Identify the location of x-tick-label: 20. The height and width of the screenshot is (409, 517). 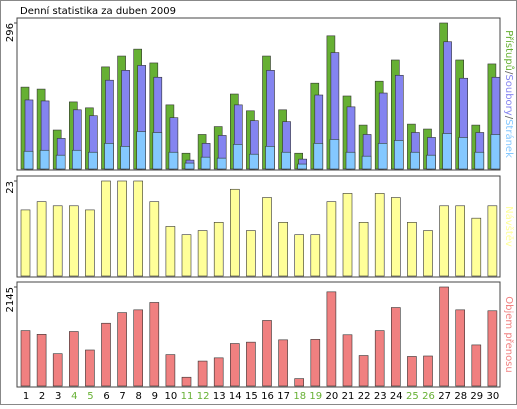
(332, 396).